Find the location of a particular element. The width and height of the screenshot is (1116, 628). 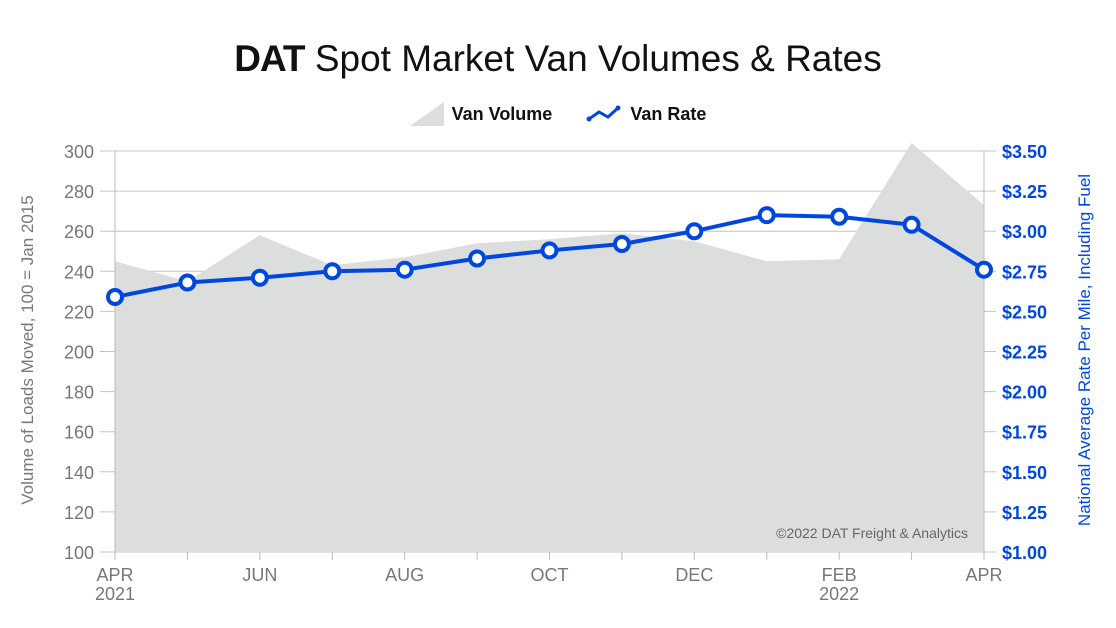

legend-item-volume: Van Volume is located at coordinates (481, 114).